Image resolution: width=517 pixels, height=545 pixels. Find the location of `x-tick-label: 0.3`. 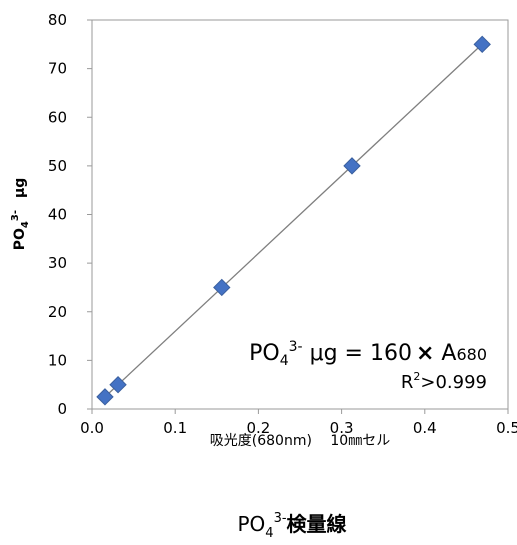

x-tick-label: 0.3 is located at coordinates (342, 428).